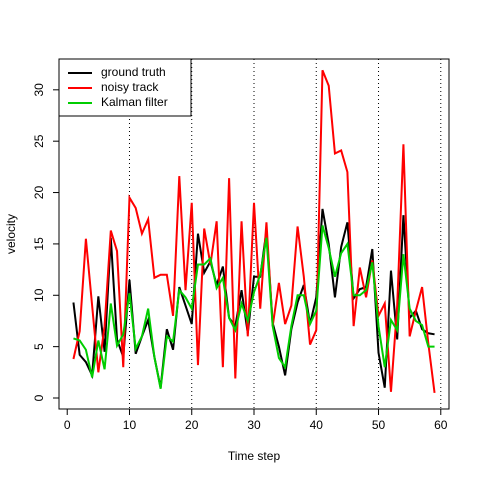  I want to click on y-tick-label: 30, so click(39, 90).